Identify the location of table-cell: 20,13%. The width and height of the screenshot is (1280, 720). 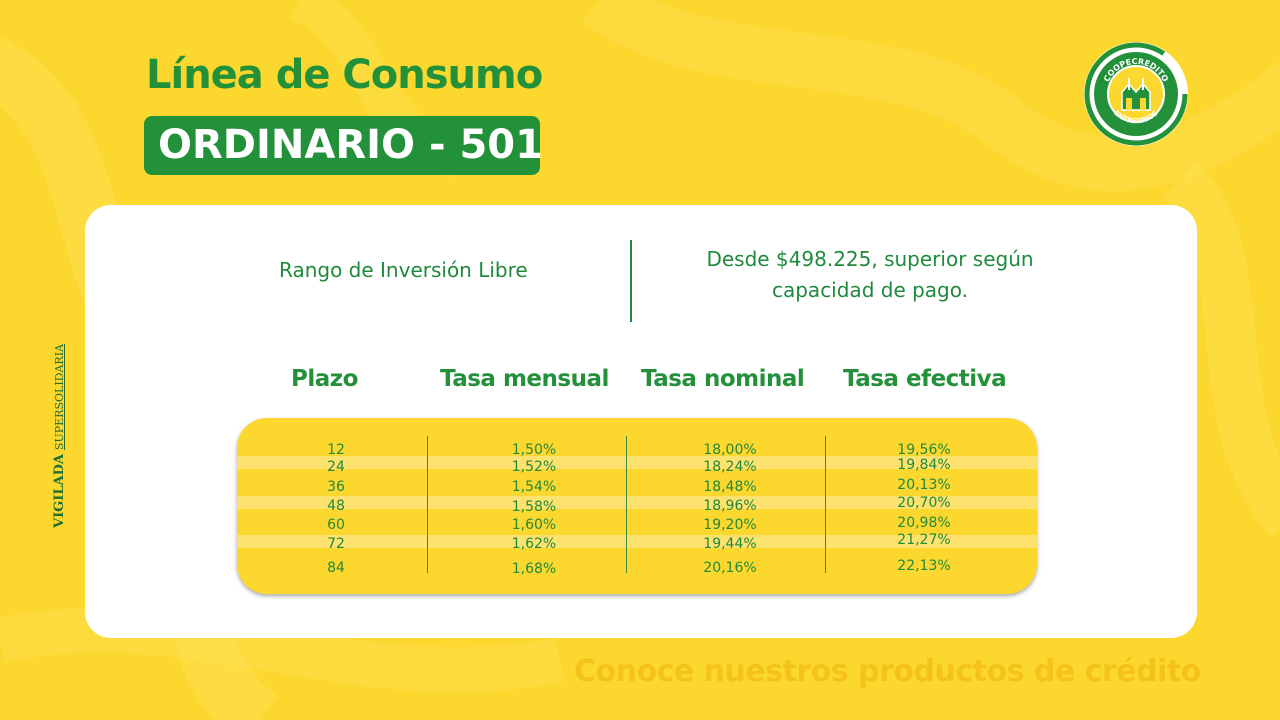
(924, 485).